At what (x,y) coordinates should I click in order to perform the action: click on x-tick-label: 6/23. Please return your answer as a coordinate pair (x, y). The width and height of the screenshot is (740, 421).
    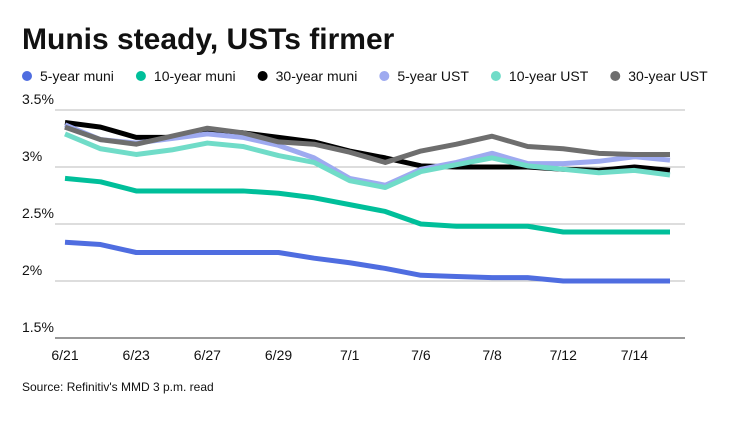
    Looking at the image, I should click on (136, 355).